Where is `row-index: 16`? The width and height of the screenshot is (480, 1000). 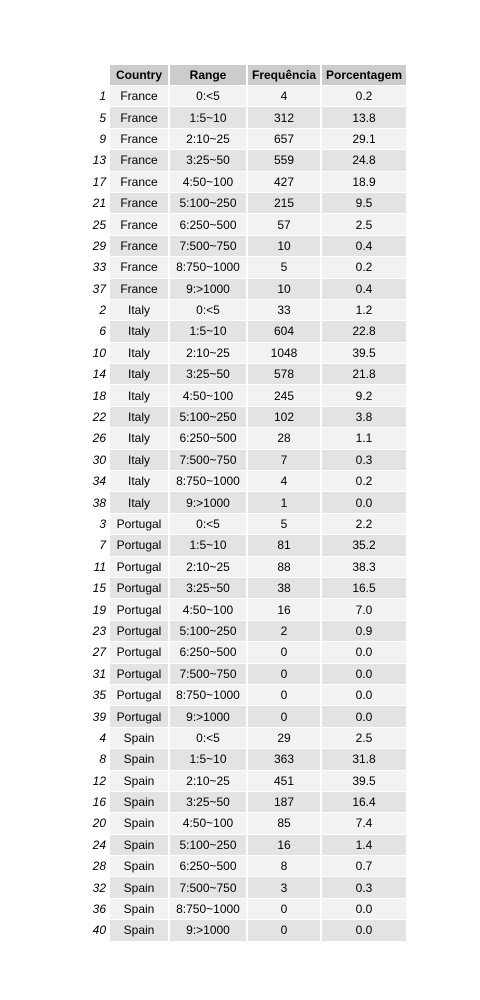 row-index: 16 is located at coordinates (99, 802).